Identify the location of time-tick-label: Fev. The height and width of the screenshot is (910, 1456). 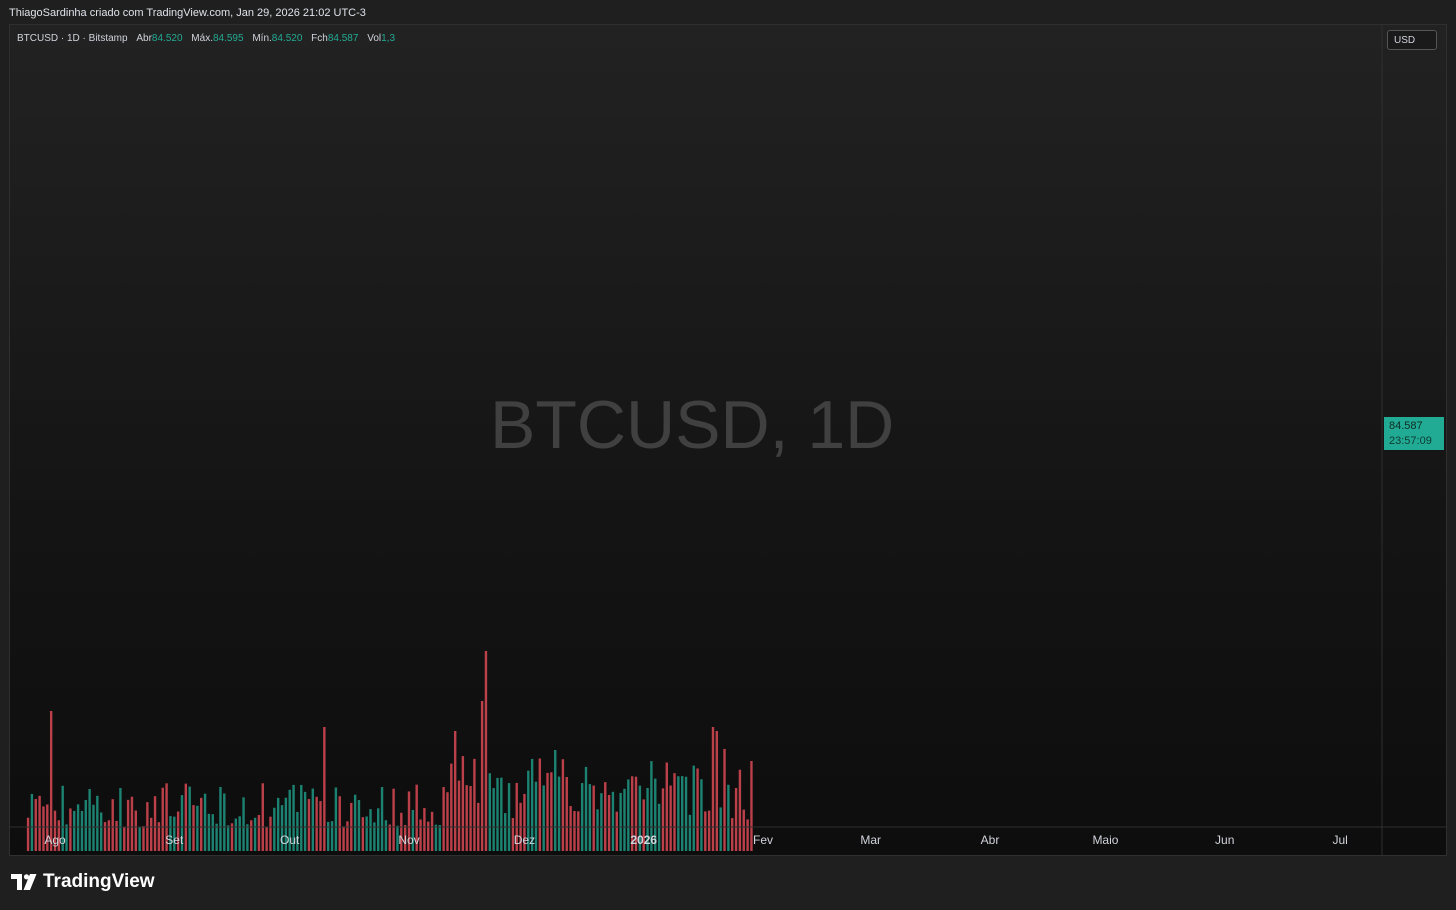
(763, 840).